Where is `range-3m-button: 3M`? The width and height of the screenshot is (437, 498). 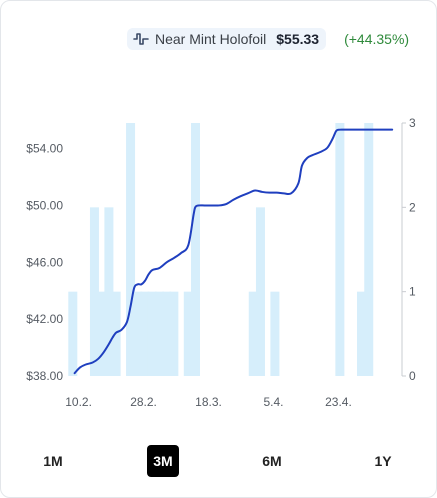 range-3m-button: 3M is located at coordinates (163, 461).